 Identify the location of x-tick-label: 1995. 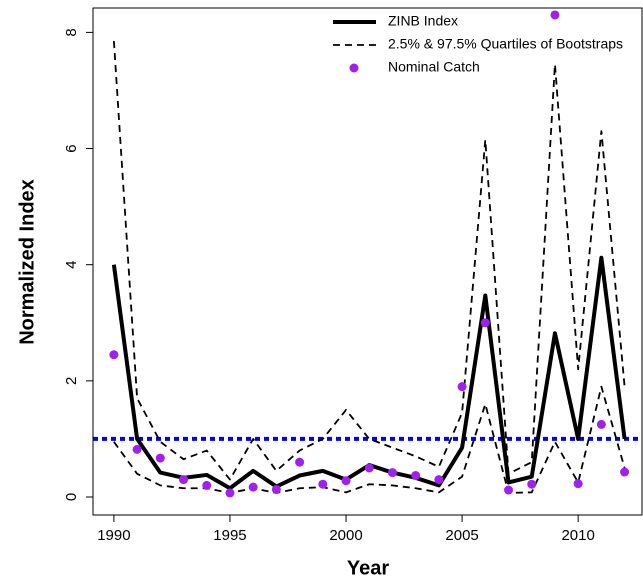
(229, 535).